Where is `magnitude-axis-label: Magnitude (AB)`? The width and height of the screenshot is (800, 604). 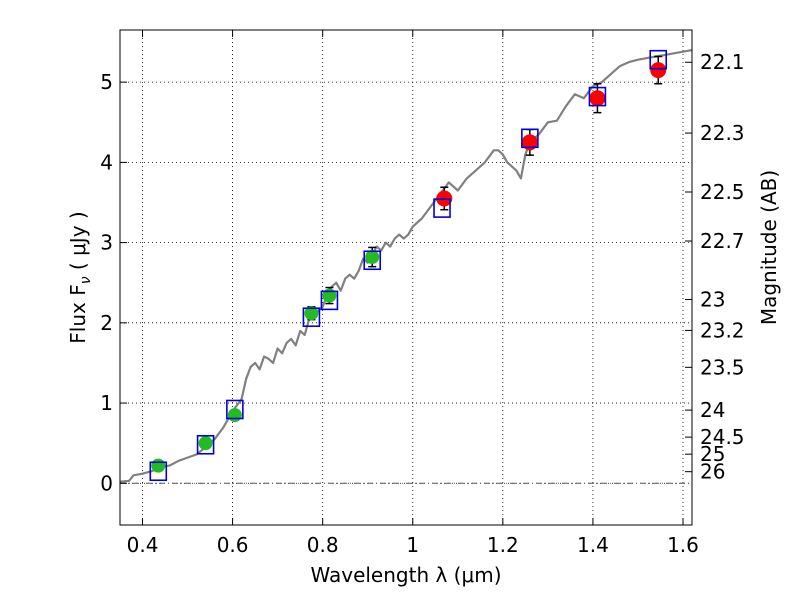
magnitude-axis-label: Magnitude (AB) is located at coordinates (769, 247).